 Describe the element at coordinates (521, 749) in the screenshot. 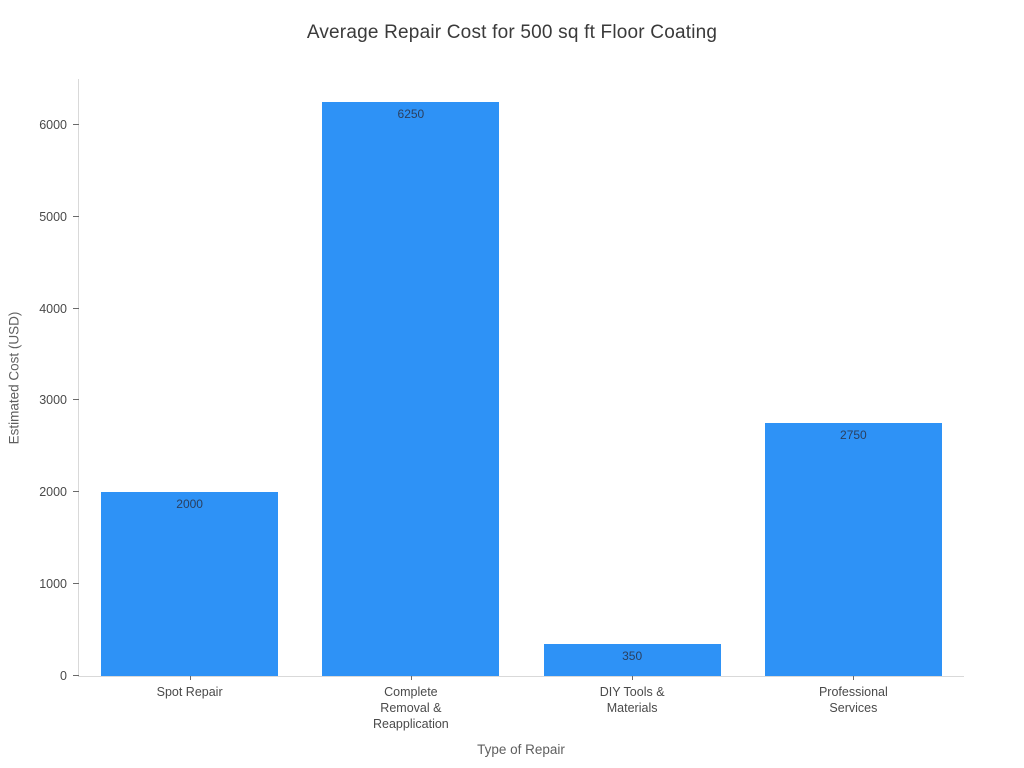

I see `x-axis-title: Type of Repair` at that location.